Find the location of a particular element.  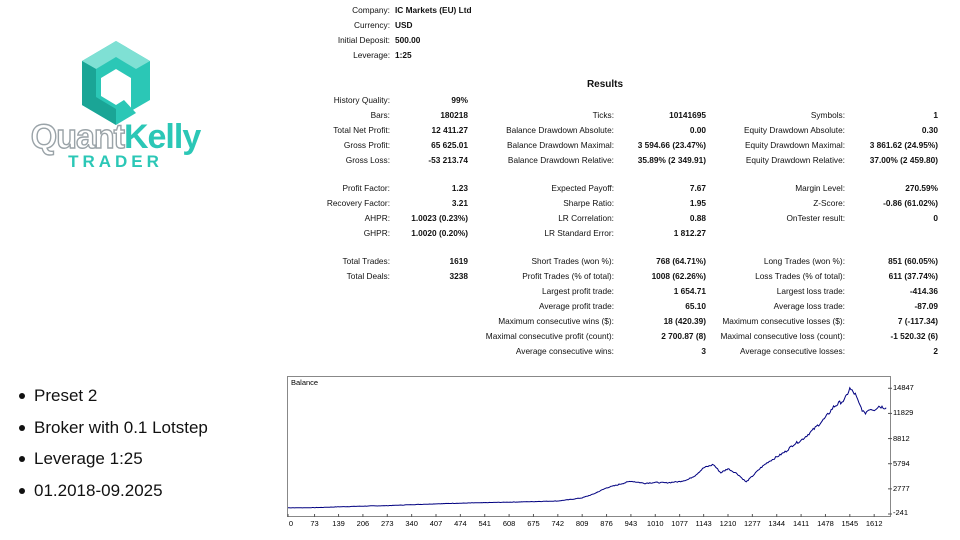

bullet-item: Broker with 0.1 Lotstep is located at coordinates (113, 431).